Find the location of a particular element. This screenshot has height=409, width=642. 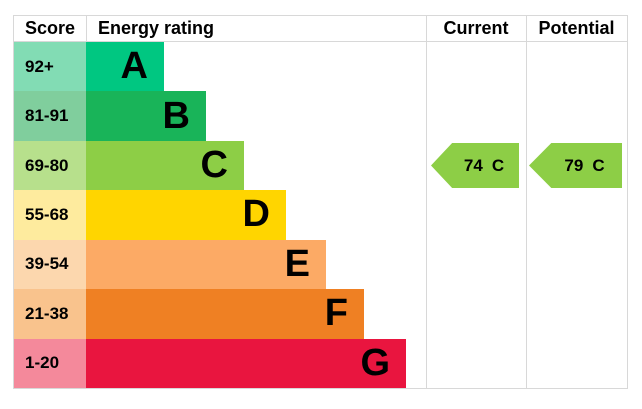

potential-column-divider is located at coordinates (526, 202).